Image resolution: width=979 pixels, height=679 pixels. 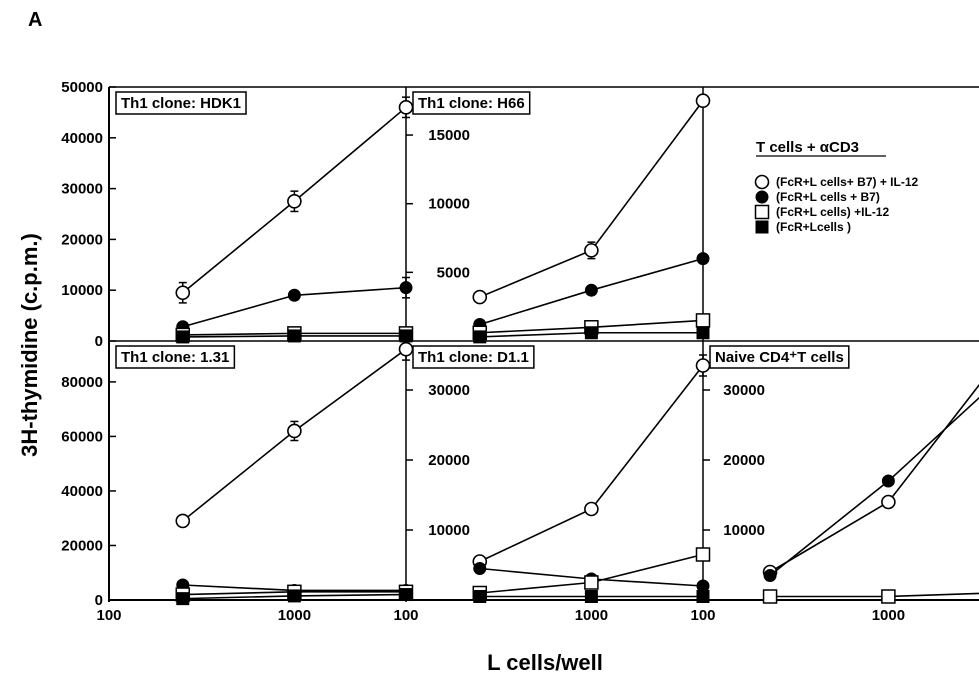 I want to click on y-tick-label: 15000, so click(x=449, y=135).